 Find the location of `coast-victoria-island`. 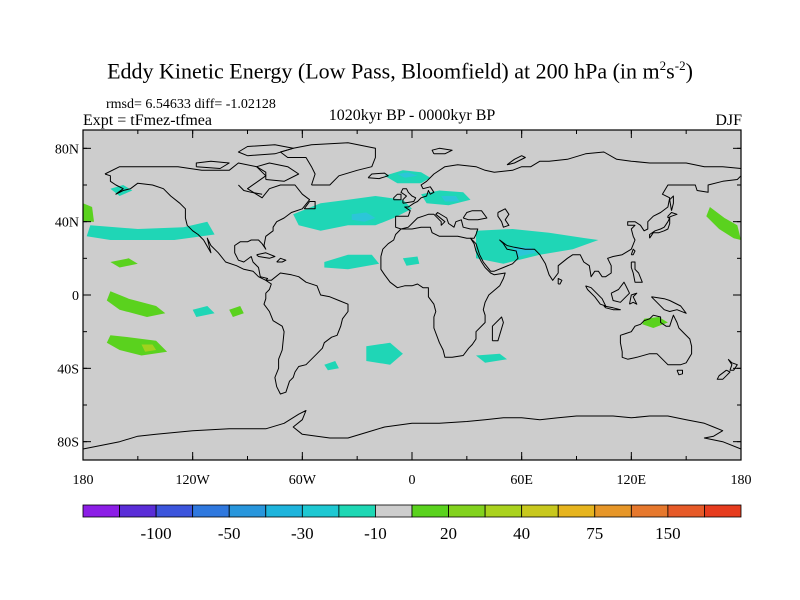

coast-victoria-island is located at coordinates (212, 164).